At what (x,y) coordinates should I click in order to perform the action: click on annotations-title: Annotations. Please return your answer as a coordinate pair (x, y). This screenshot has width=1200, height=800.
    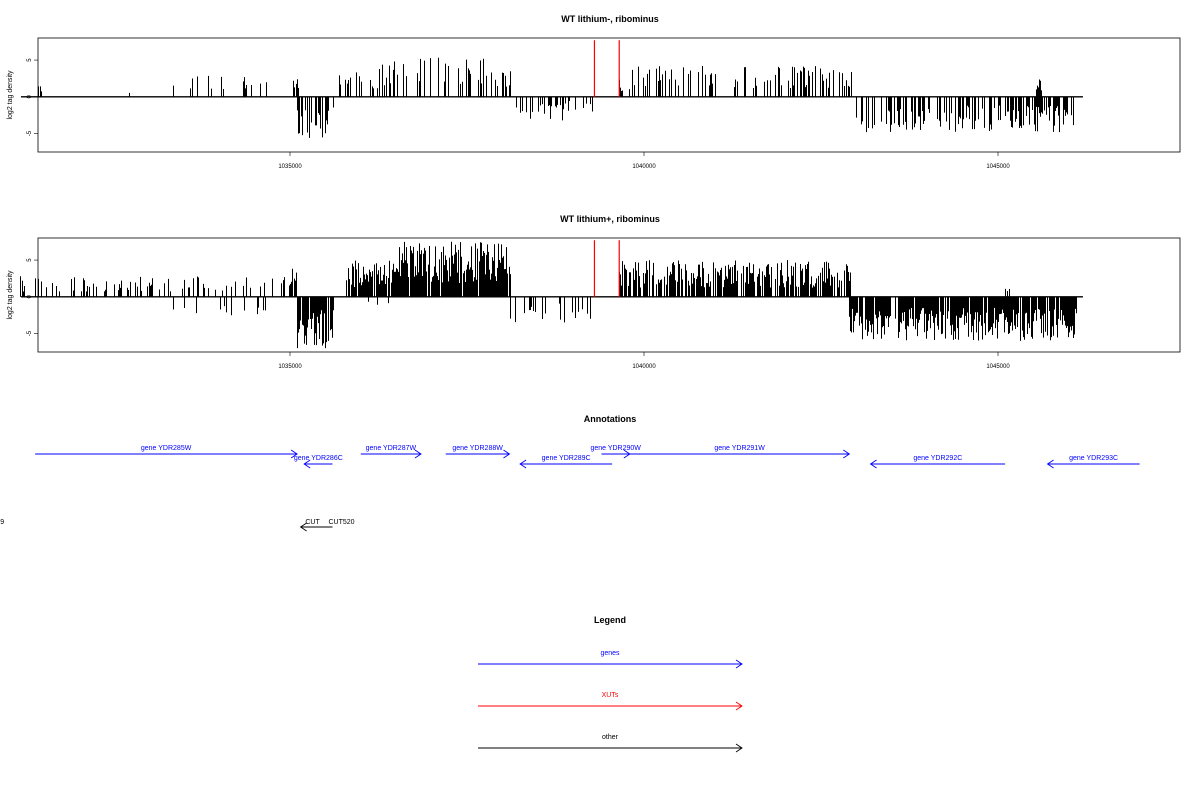
    Looking at the image, I should click on (610, 419).